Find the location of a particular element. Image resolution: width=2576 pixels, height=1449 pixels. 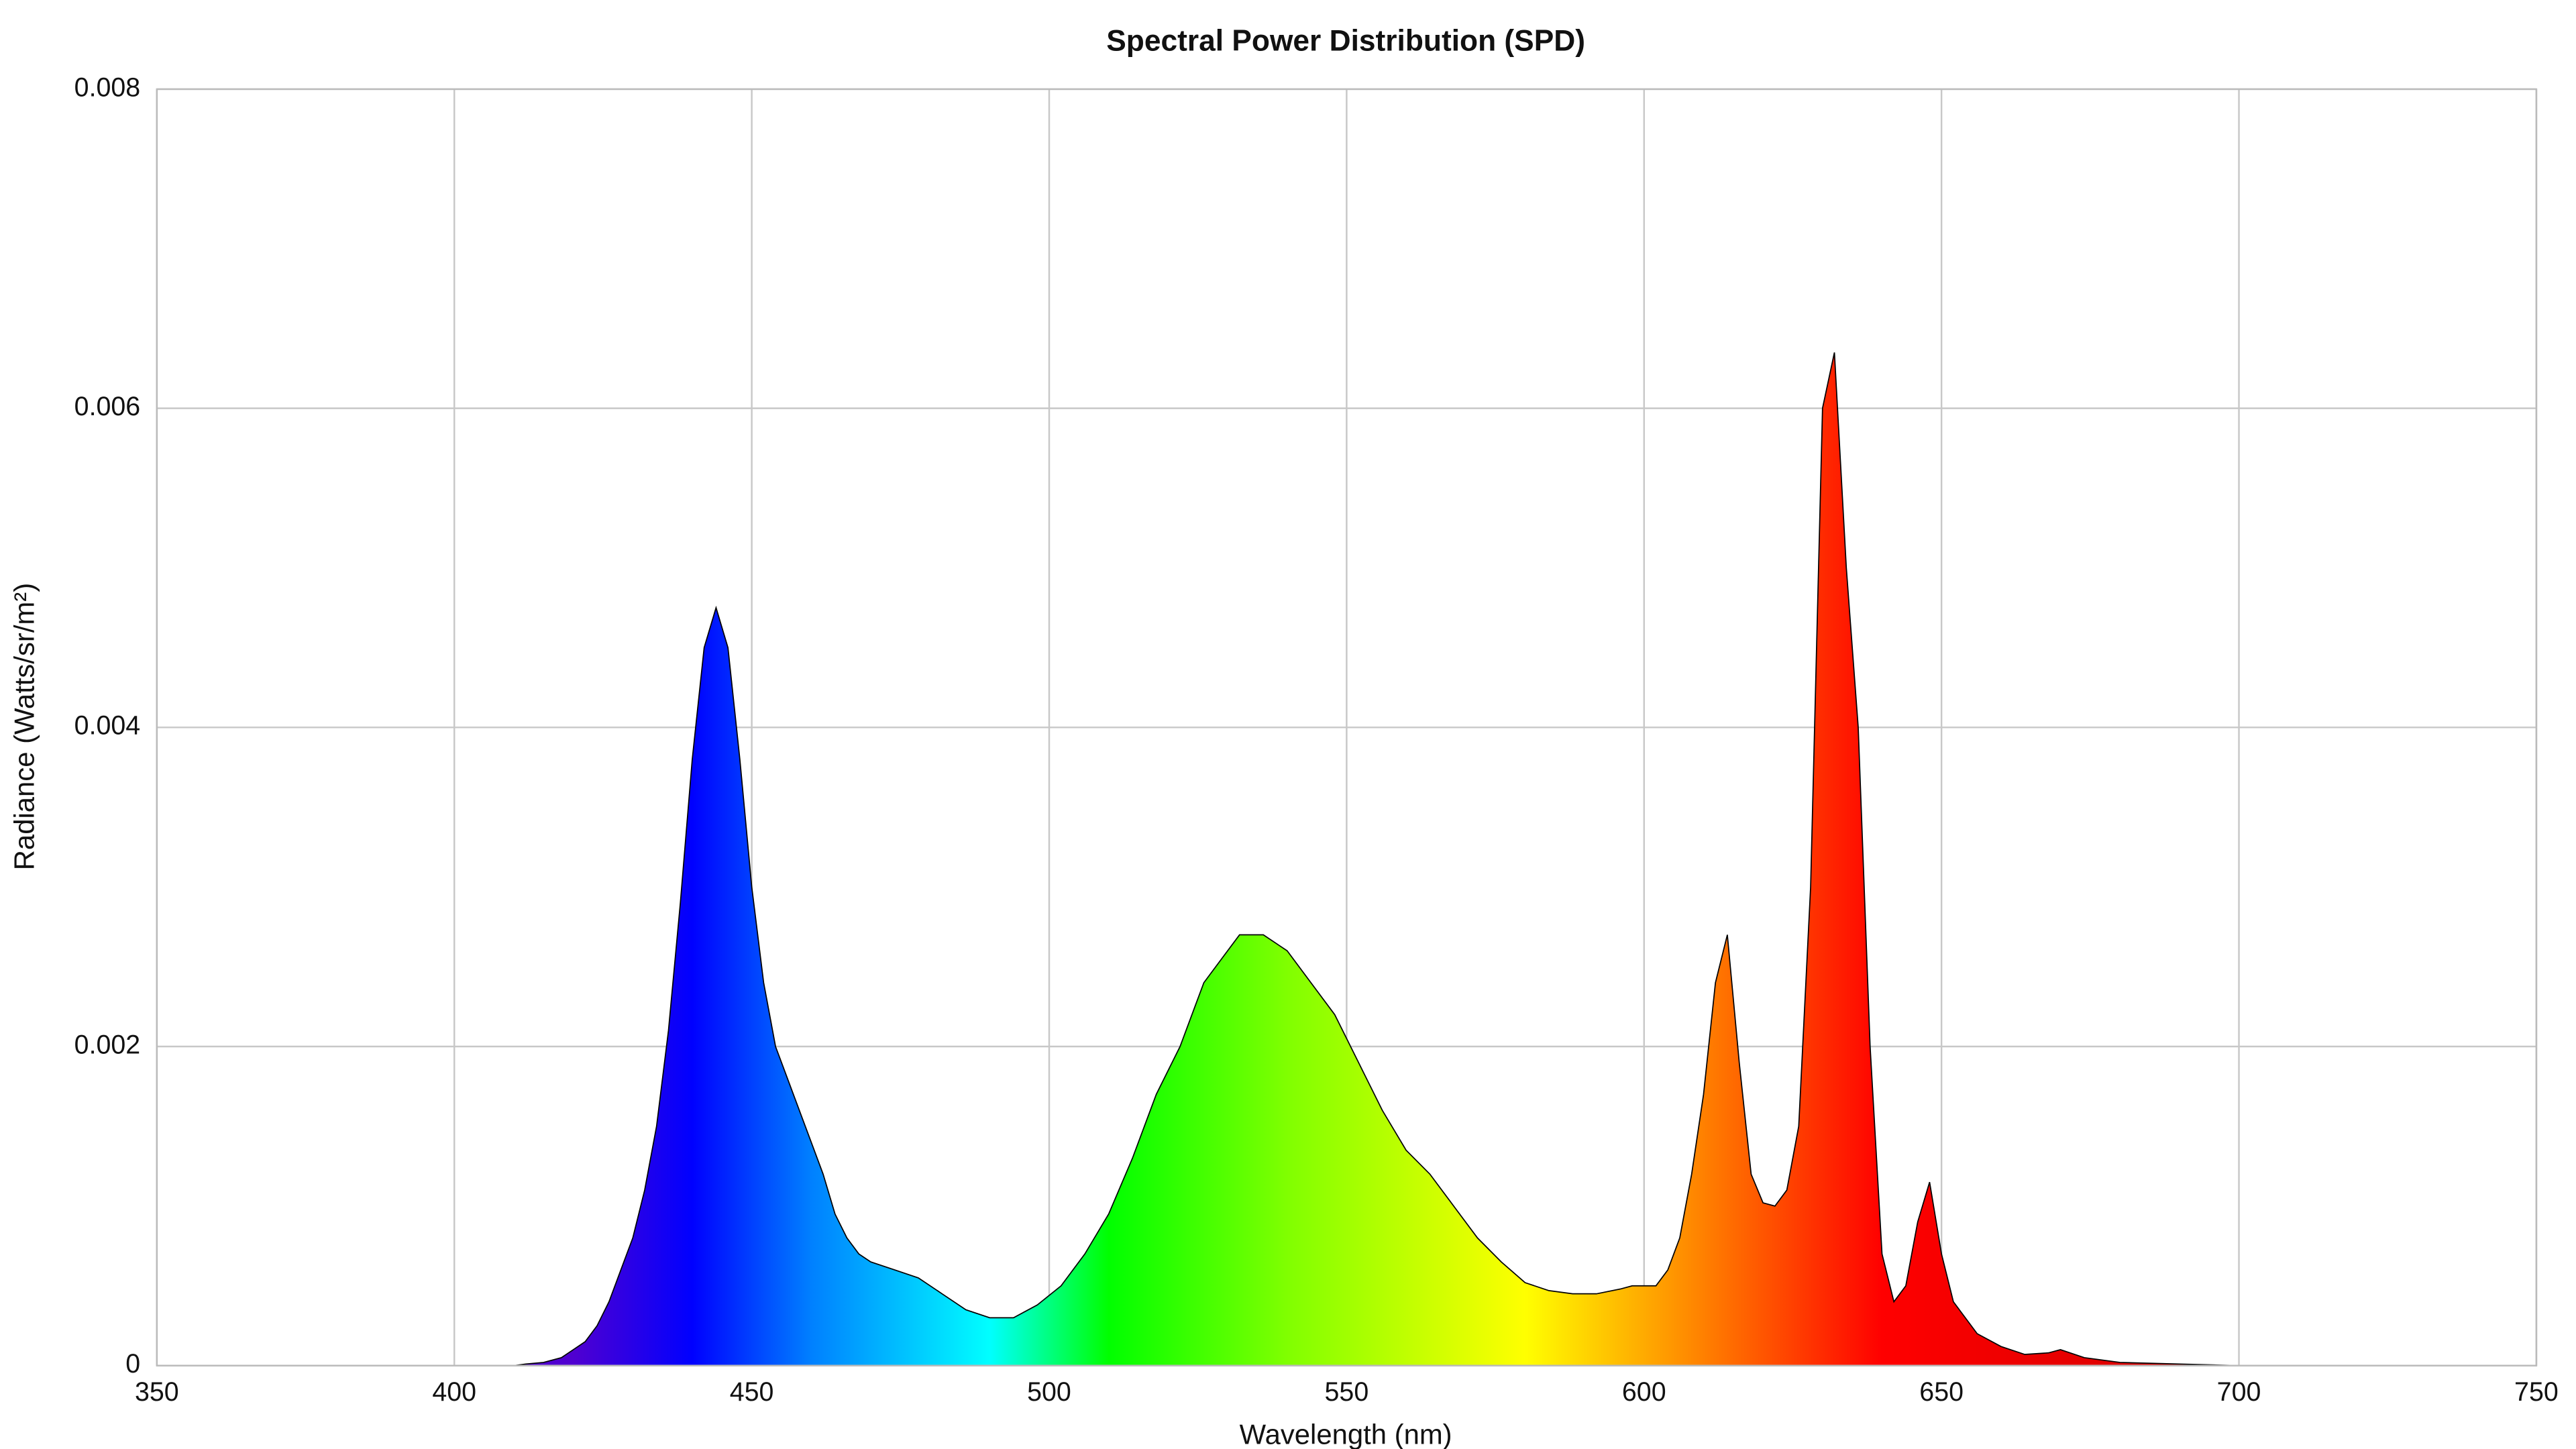

x-tick-label: 550 is located at coordinates (1347, 1392).